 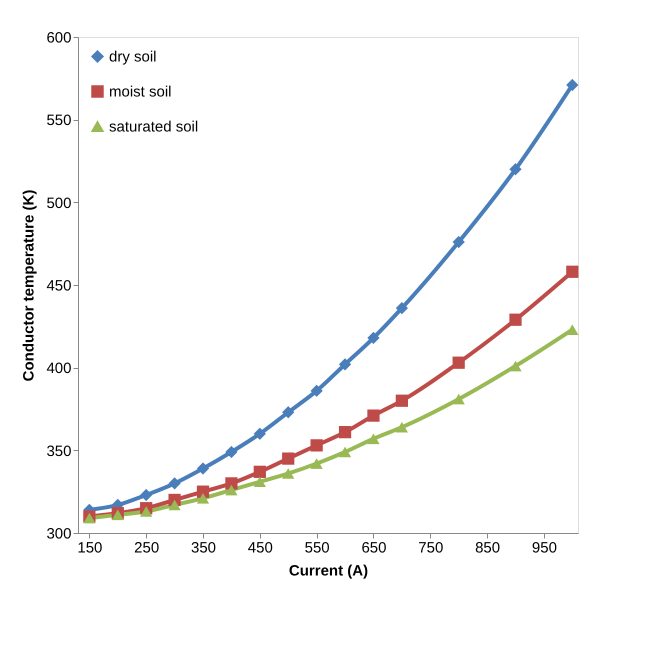 I want to click on x-tick-label: 850, so click(x=487, y=548).